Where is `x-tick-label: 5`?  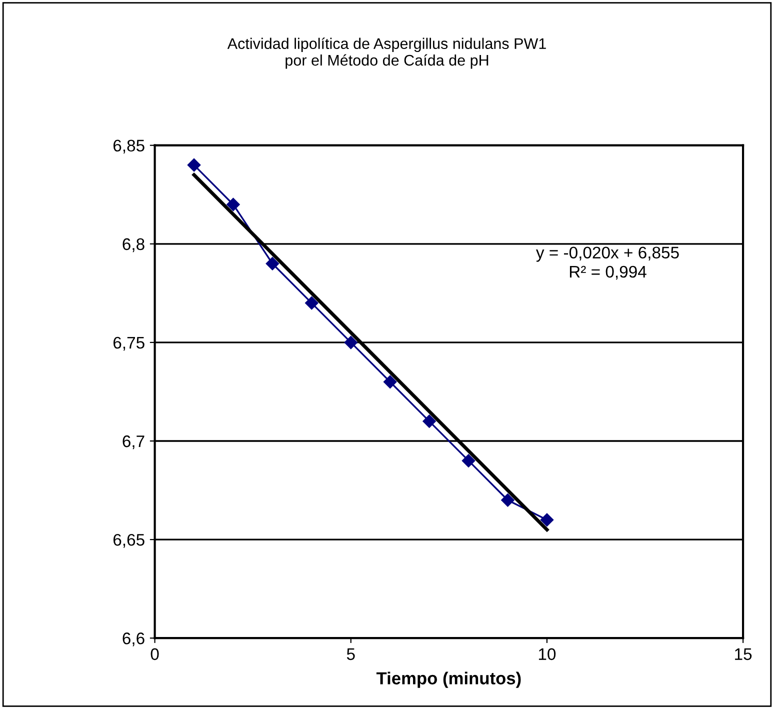
x-tick-label: 5 is located at coordinates (350, 654).